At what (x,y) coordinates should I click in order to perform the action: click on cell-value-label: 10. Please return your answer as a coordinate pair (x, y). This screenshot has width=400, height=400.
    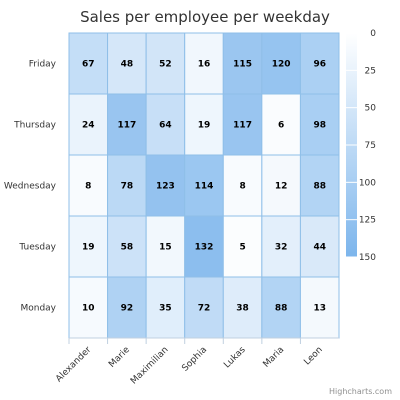
    Looking at the image, I should click on (88, 309).